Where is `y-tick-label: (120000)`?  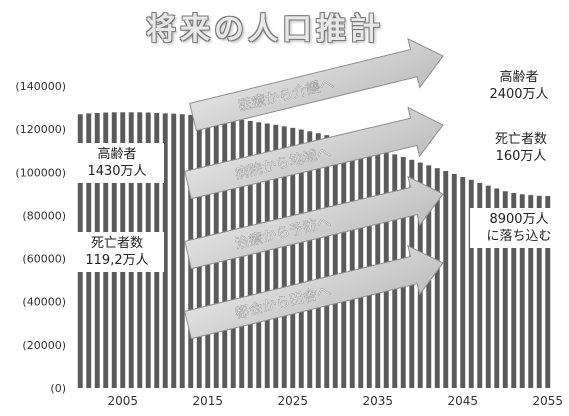 y-tick-label: (120000) is located at coordinates (40, 129).